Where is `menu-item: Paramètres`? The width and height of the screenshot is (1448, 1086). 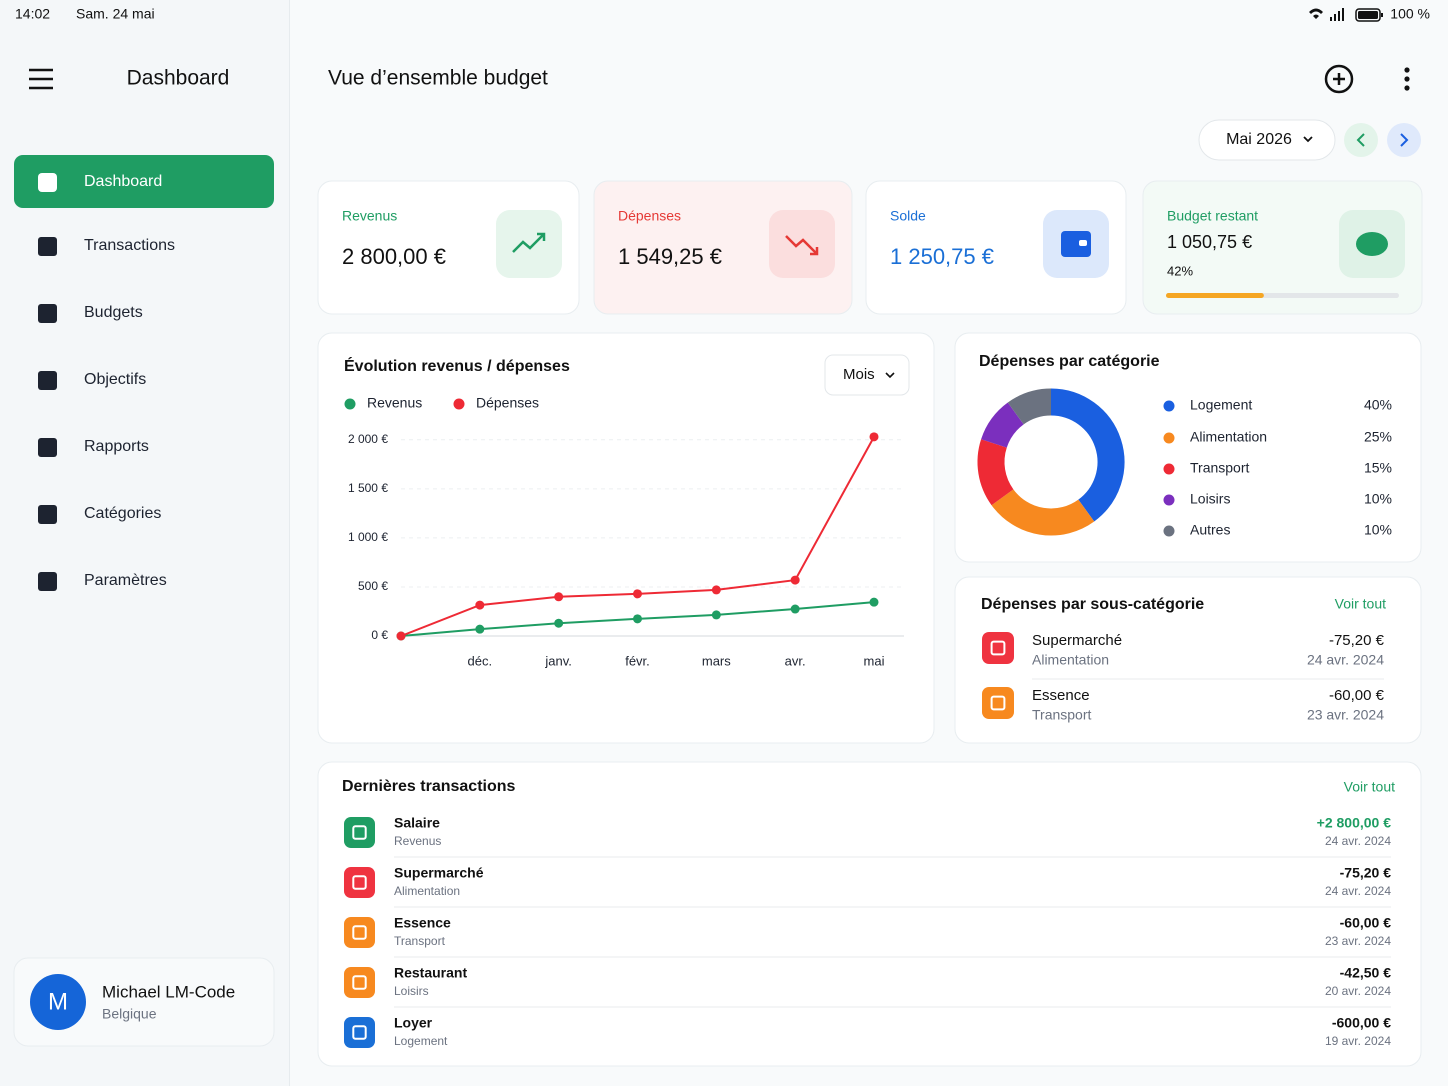
menu-item: Paramètres is located at coordinates (125, 580).